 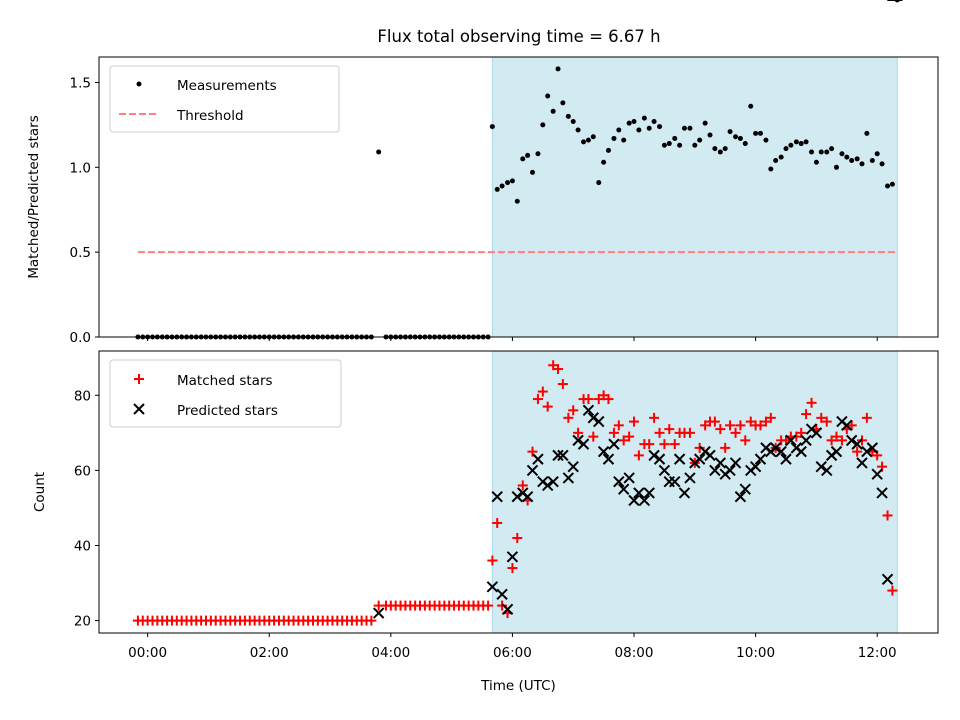 I want to click on y-tick-label: 40, so click(x=82, y=547).